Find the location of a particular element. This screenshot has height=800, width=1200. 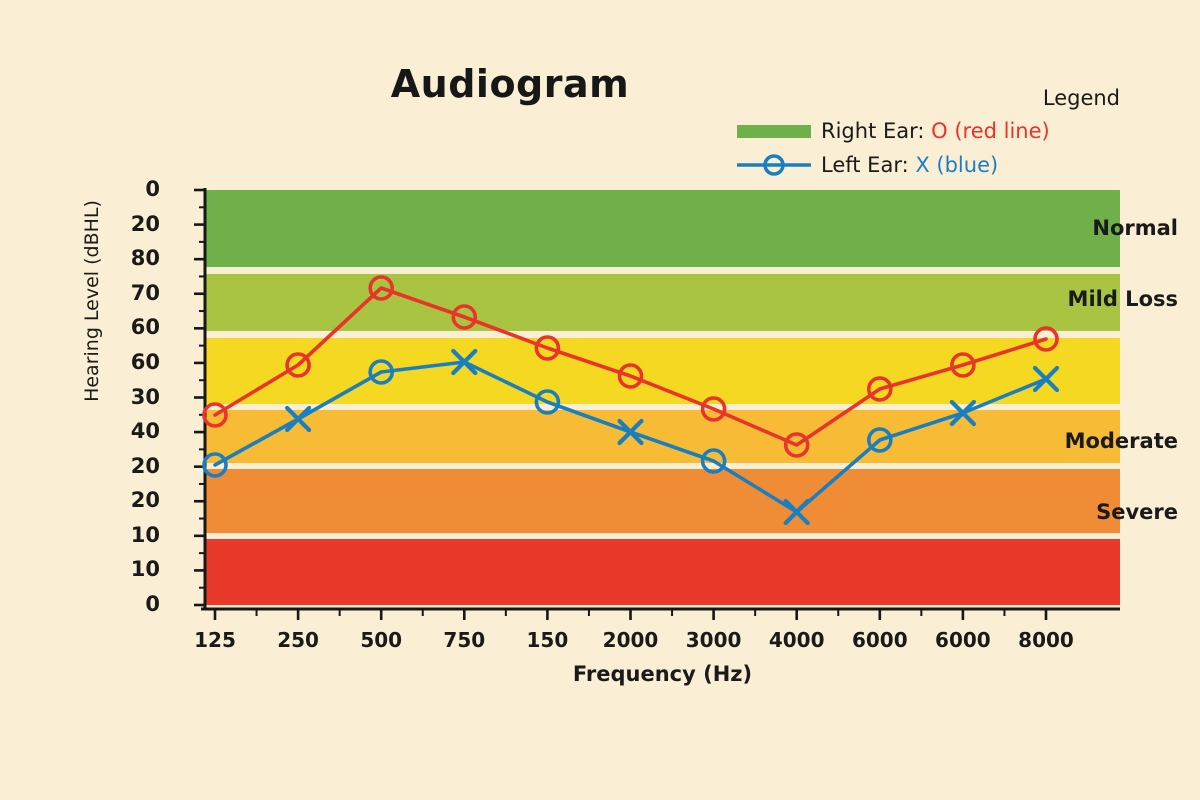

y-tick-label: 70 is located at coordinates (145, 292).